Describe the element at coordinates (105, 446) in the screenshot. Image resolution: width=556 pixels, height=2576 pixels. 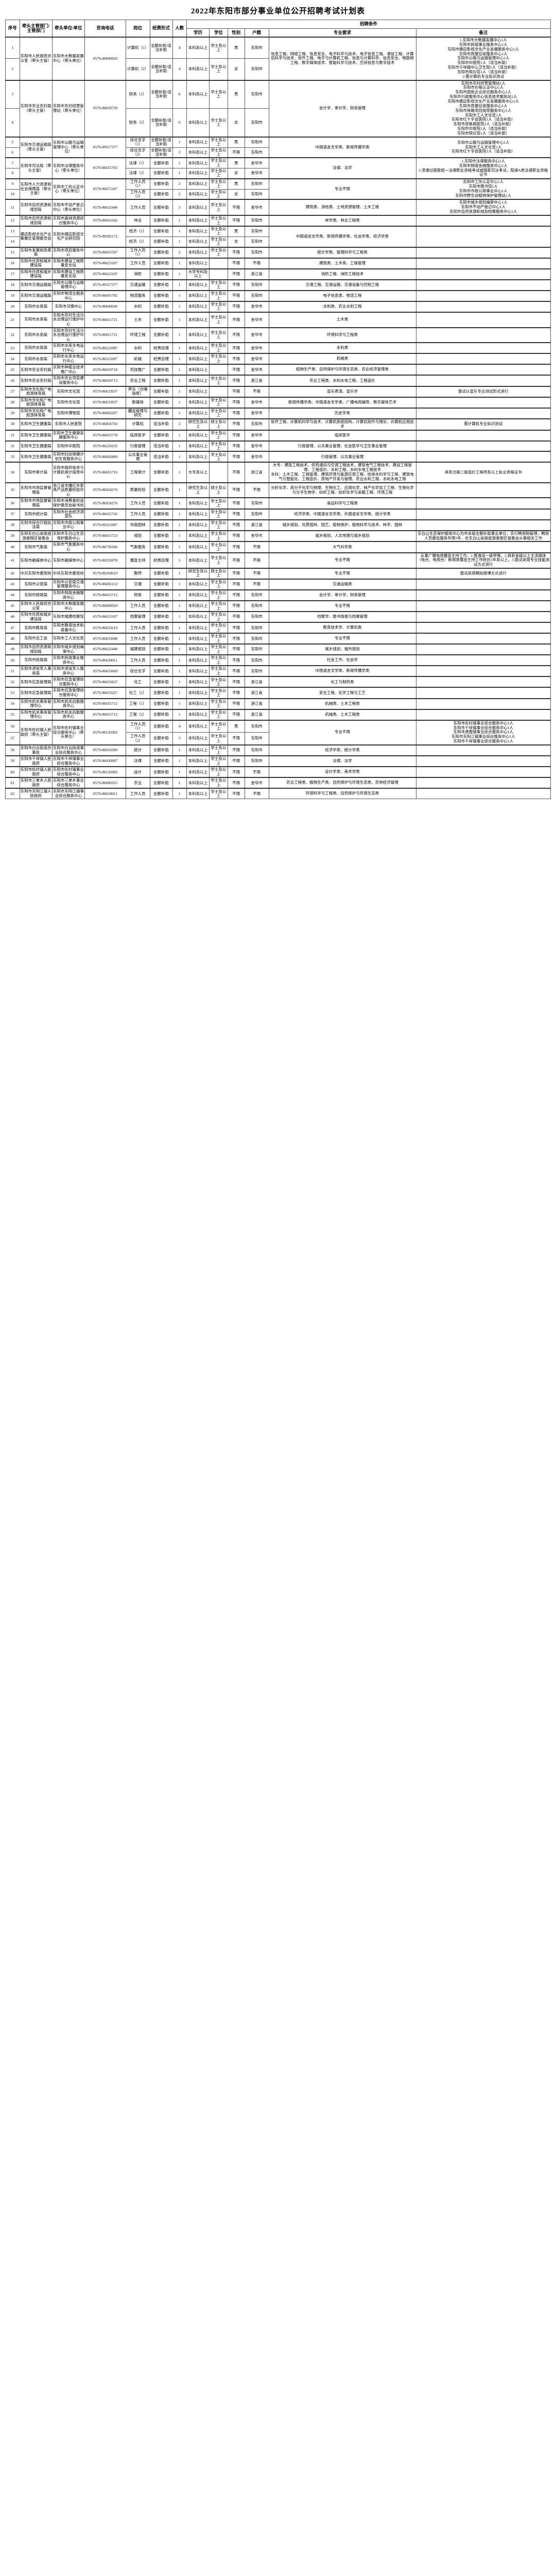
I see `cell-tel: 0579-86210235` at that location.